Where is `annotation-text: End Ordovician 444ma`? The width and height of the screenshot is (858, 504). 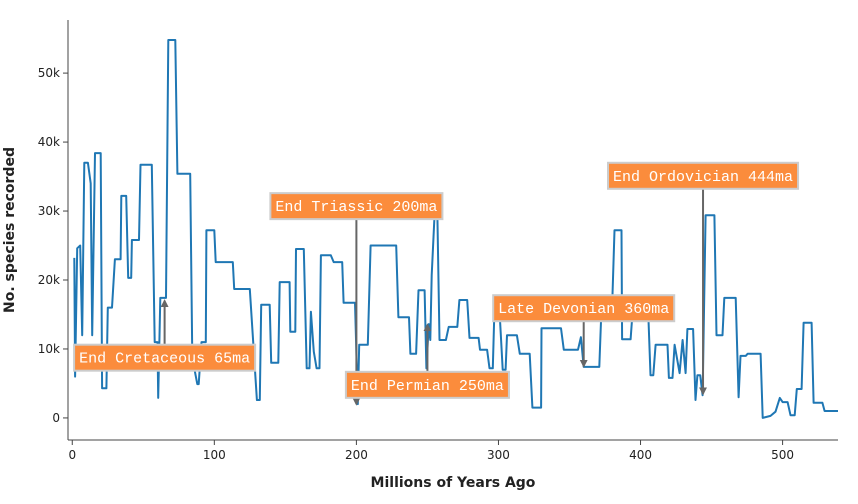
annotation-text: End Ordovician 444ma is located at coordinates (703, 177).